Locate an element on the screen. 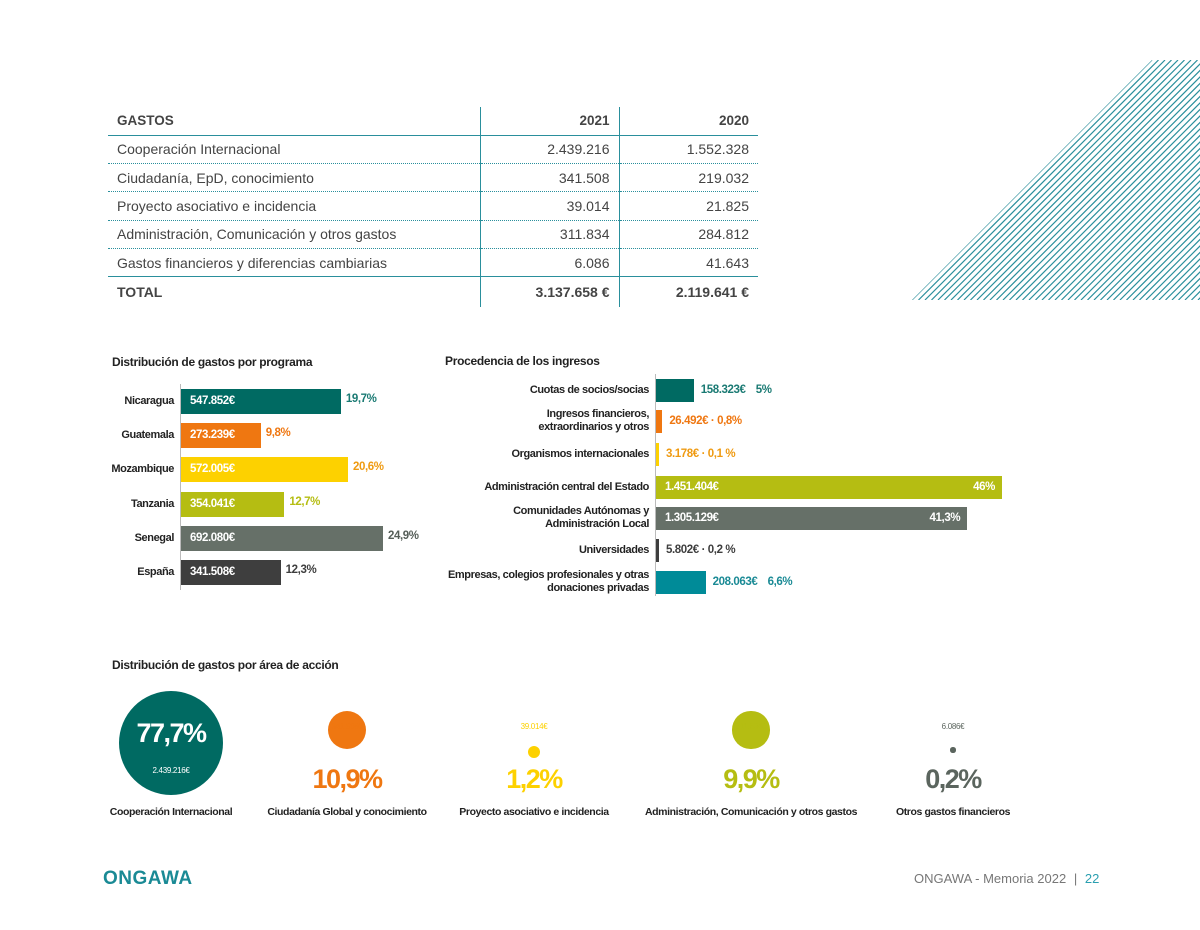  category-label: España is located at coordinates (155, 572).